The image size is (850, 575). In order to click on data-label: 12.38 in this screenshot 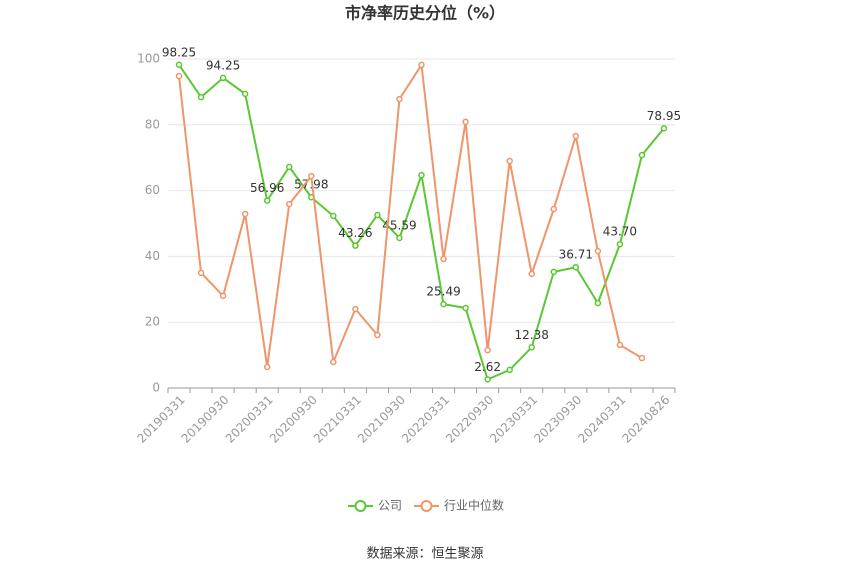, I will do `click(532, 335)`.